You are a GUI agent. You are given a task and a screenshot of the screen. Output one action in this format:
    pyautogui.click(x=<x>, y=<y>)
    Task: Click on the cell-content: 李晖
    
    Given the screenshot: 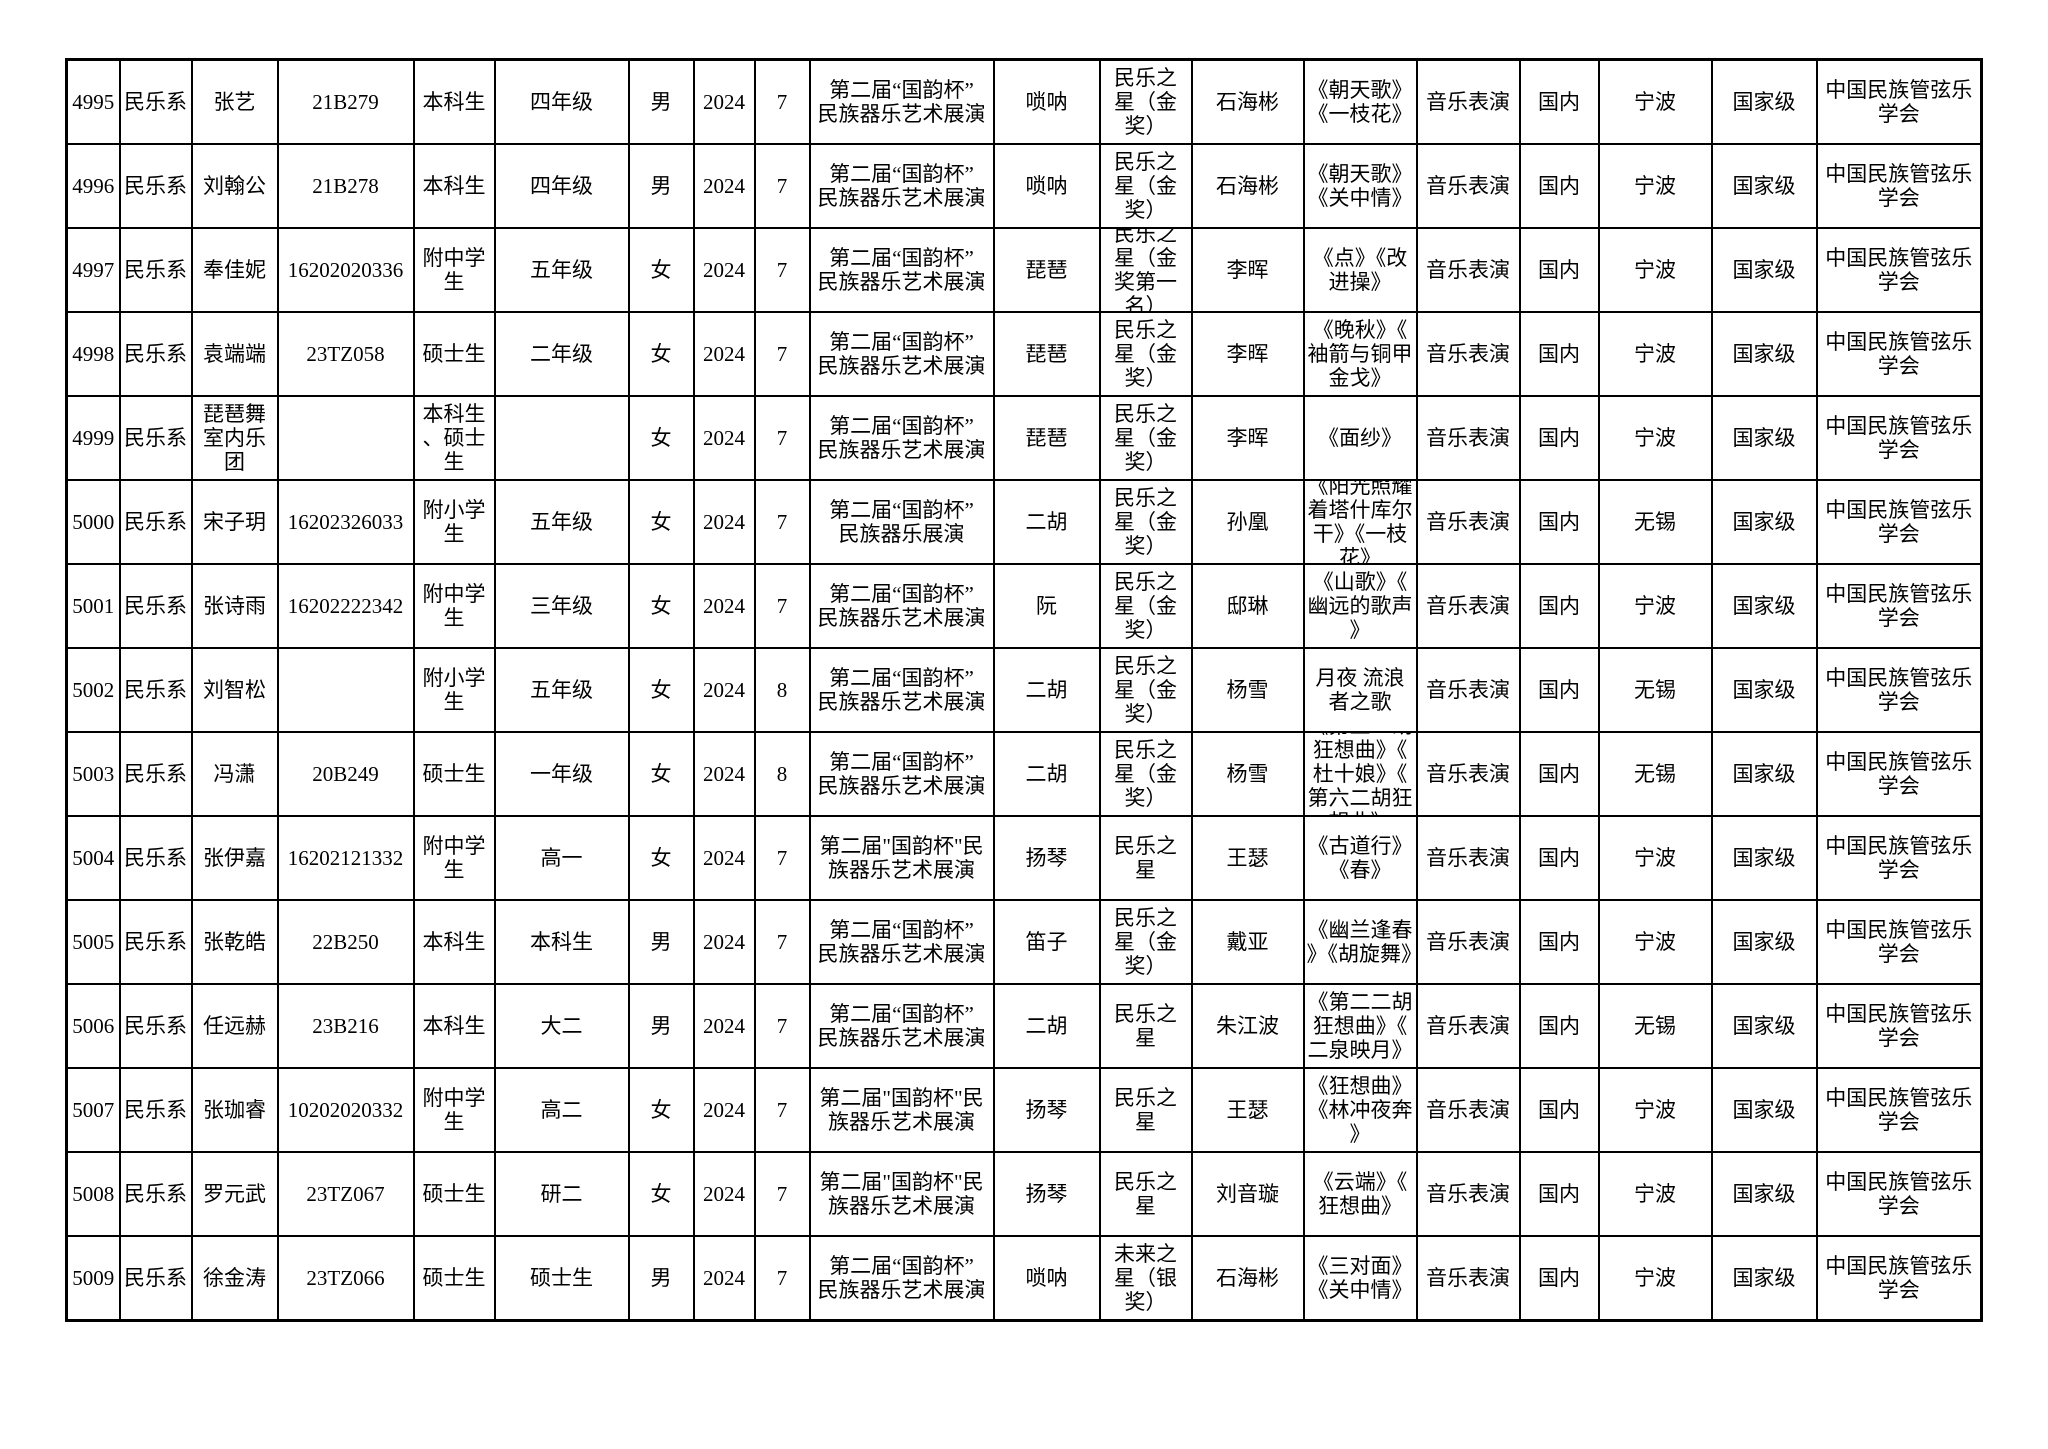 What is the action you would take?
    pyautogui.click(x=1248, y=270)
    